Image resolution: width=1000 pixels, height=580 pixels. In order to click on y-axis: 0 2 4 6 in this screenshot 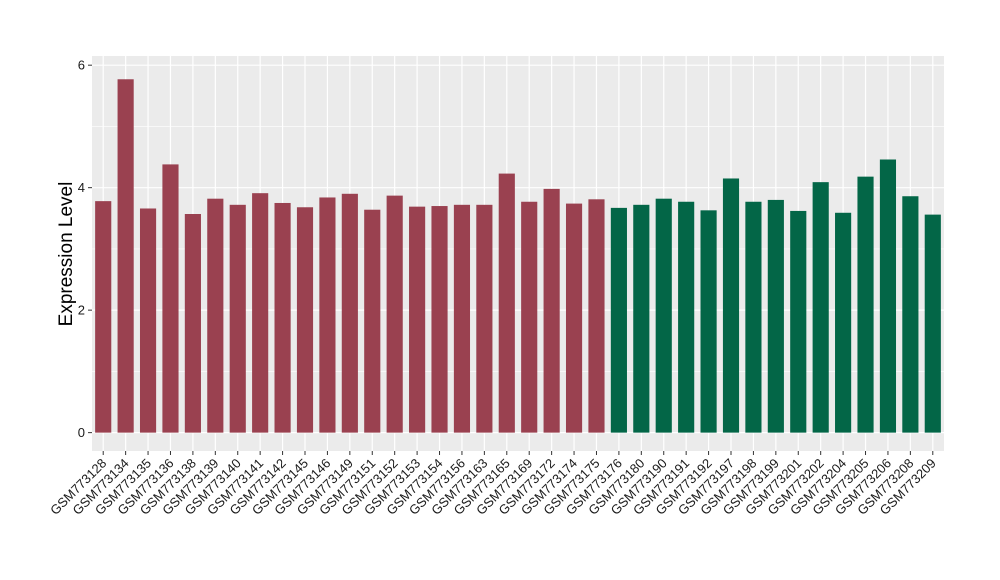, I will do `click(85, 249)`.